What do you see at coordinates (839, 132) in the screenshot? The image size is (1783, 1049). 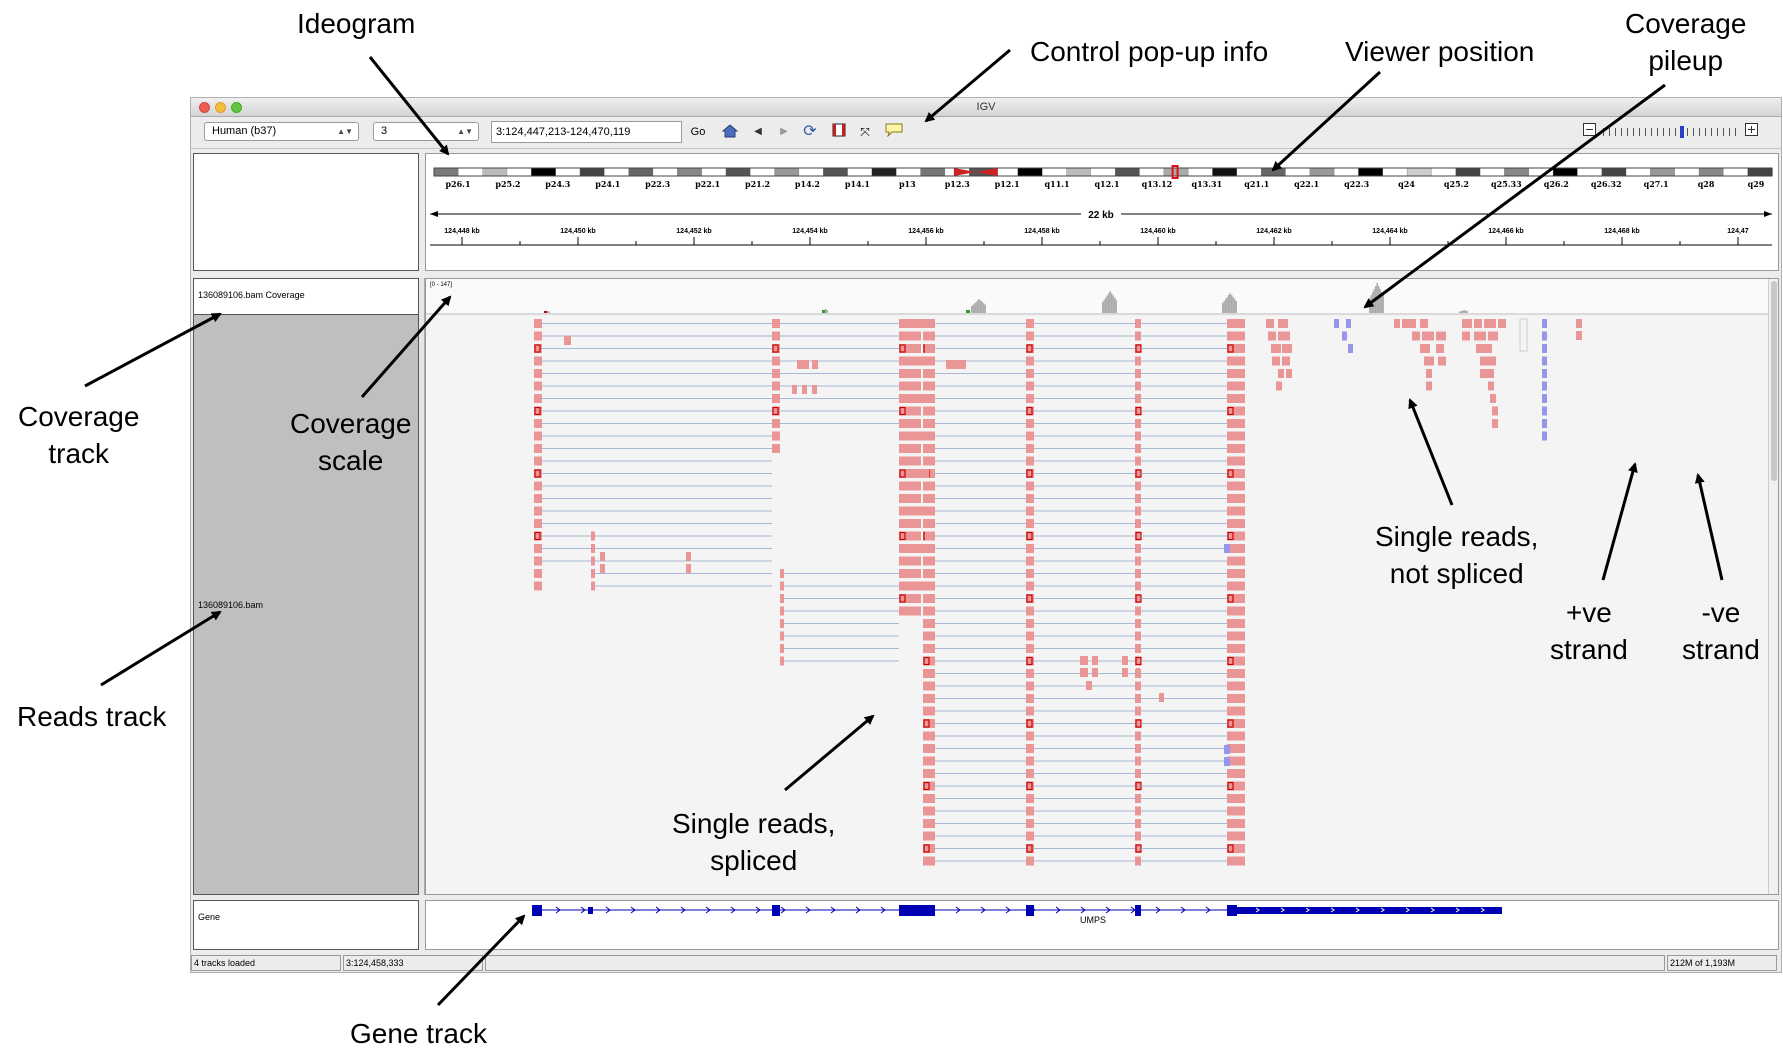 I see `region-of-interest-icon` at bounding box center [839, 132].